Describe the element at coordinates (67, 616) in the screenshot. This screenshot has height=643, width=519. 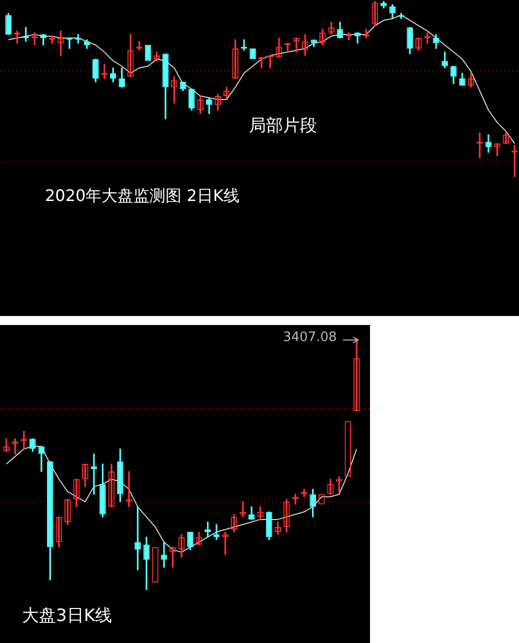
I see `text: 大盘3日K线` at that location.